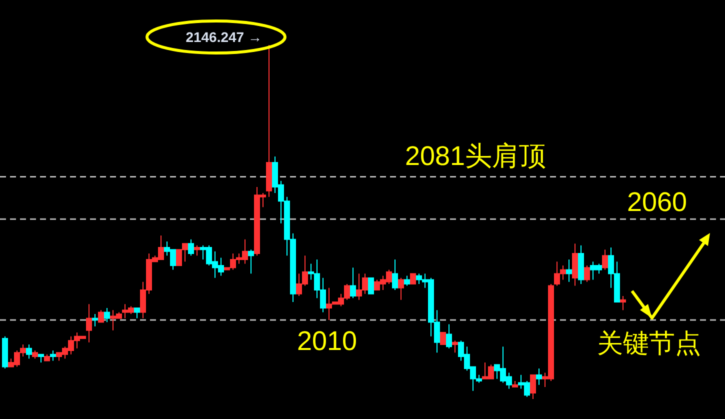 This screenshot has width=725, height=419. I want to click on annotation: 2146.247 →, so click(224, 37).